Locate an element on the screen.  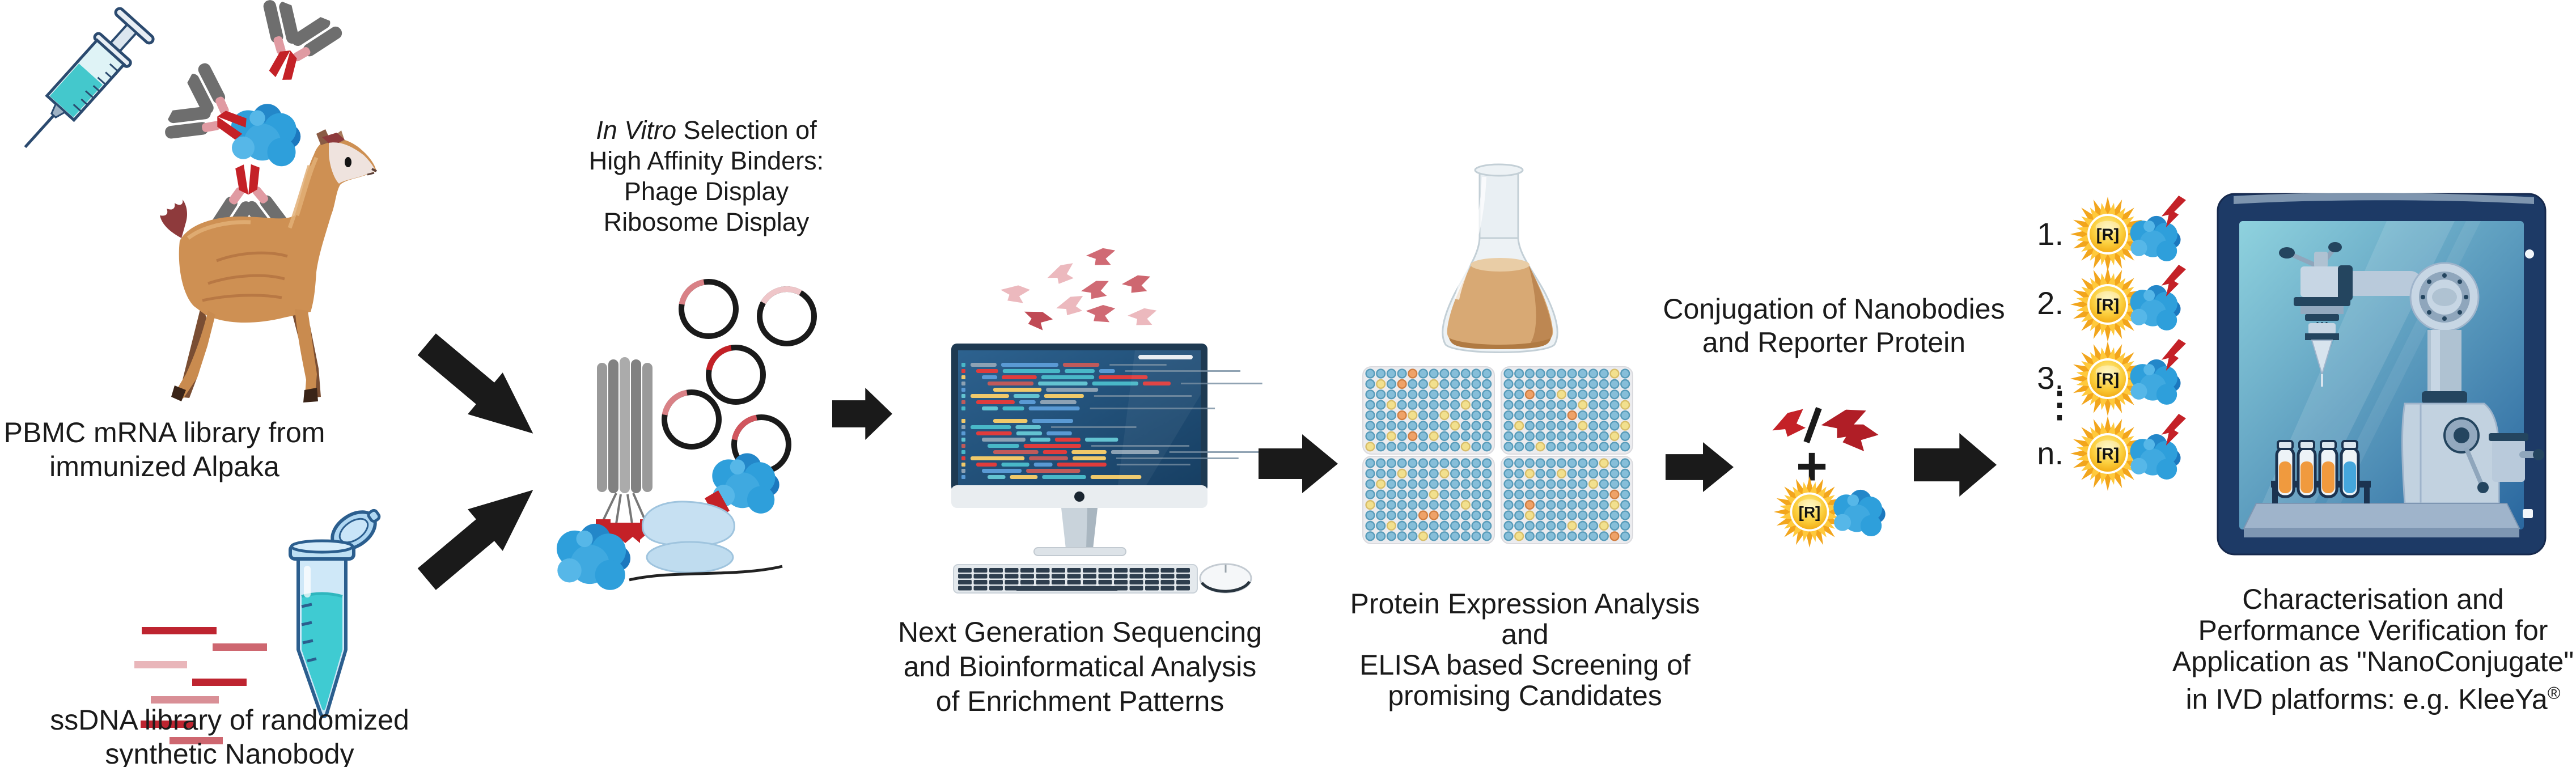
caption-characterisation-line4: in IVD platforms: e.g. KleeYa® is located at coordinates (2373, 696).